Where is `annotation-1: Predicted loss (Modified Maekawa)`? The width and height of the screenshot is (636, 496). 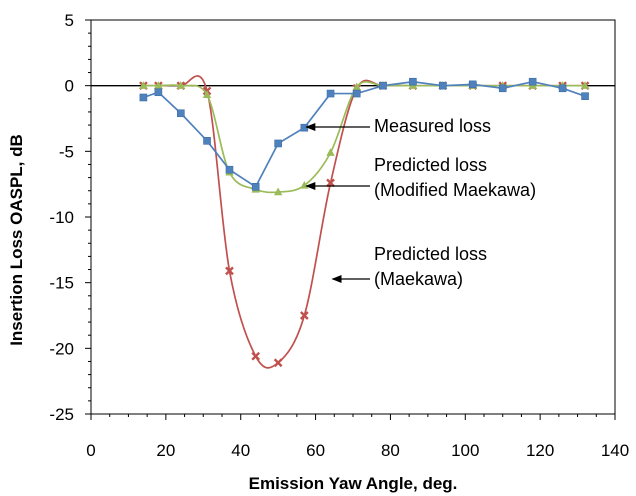
annotation-1: Predicted loss (Modified Maekawa) is located at coordinates (420, 177).